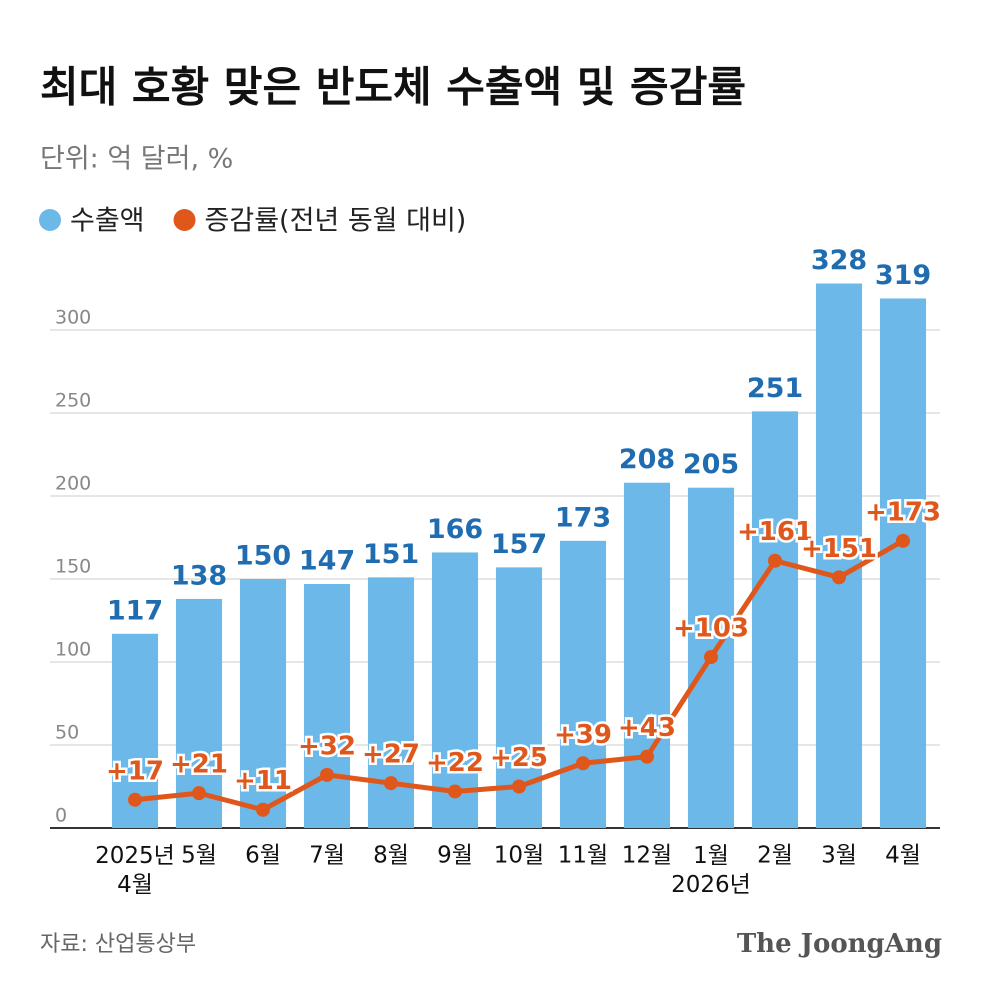  Describe the element at coordinates (393, 87) in the screenshot. I see `chart-title: 최대 호황 맞은 반도체 수출액 및 증감률` at that location.